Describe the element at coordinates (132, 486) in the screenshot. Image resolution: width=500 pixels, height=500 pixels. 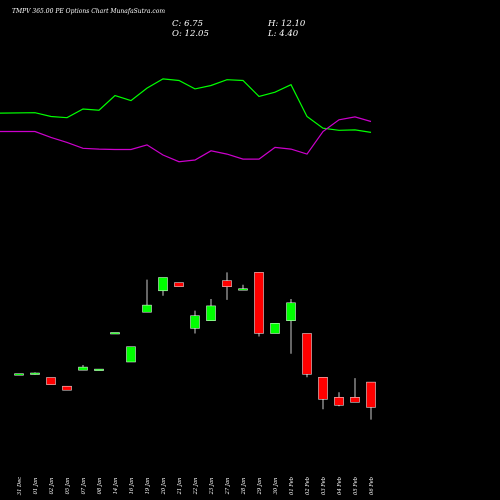
I see `x-tick-label: 16 Jan` at that location.